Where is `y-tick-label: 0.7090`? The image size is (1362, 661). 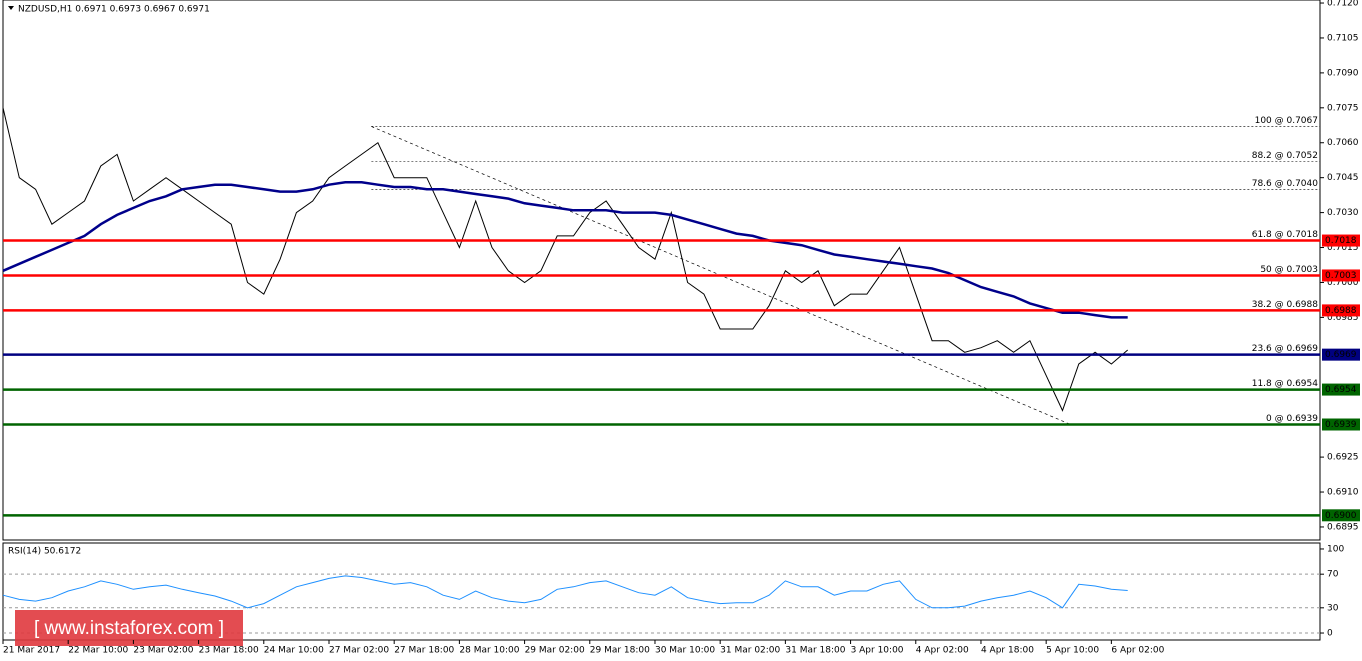 y-tick-label: 0.7090 is located at coordinates (1343, 73).